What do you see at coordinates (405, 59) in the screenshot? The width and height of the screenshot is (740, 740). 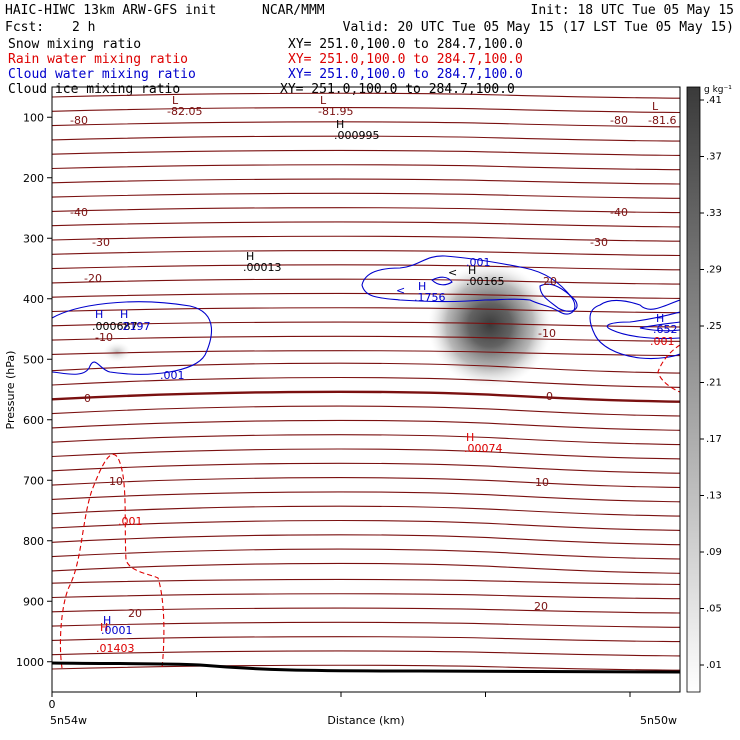 I see `field-xy-rain: XY= 251.0,100.0 to 284.7,100.0` at bounding box center [405, 59].